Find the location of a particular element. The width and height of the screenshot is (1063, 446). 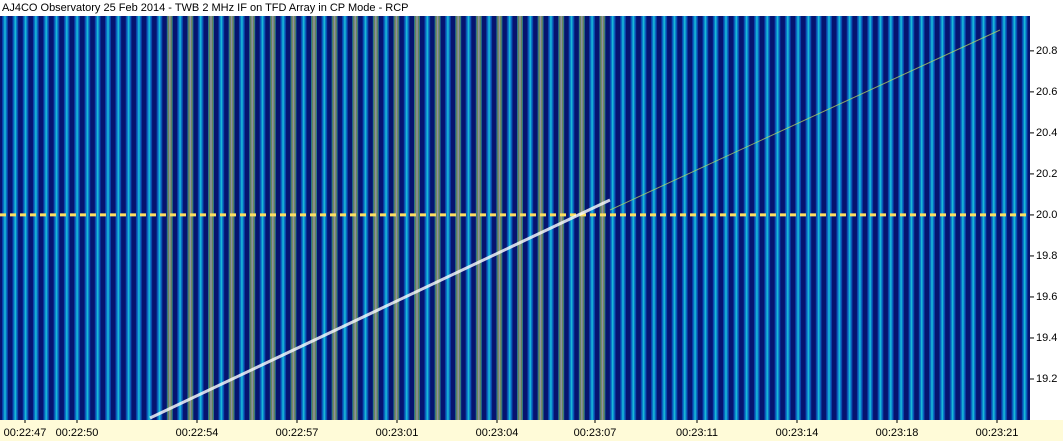

y-axis-band is located at coordinates (1046, 218).